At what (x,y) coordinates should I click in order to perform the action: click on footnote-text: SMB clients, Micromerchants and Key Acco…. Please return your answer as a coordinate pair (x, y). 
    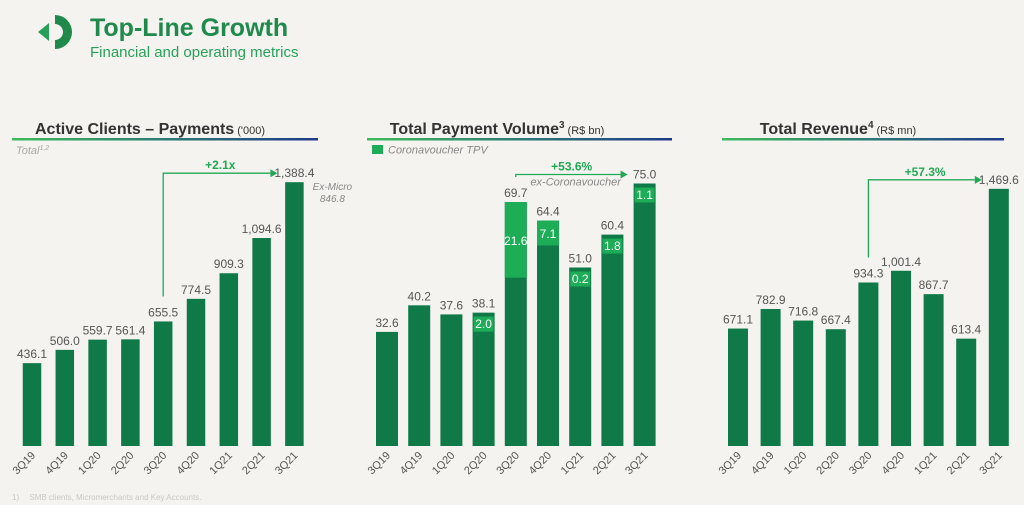
    Looking at the image, I should click on (115, 497).